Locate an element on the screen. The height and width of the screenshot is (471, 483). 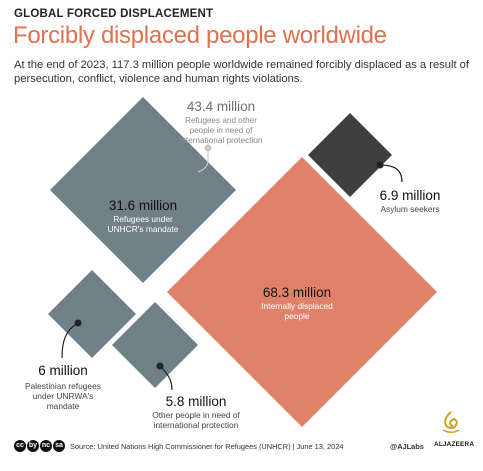
aljazeera-logo: ALJAZEERA is located at coordinates (454, 429).